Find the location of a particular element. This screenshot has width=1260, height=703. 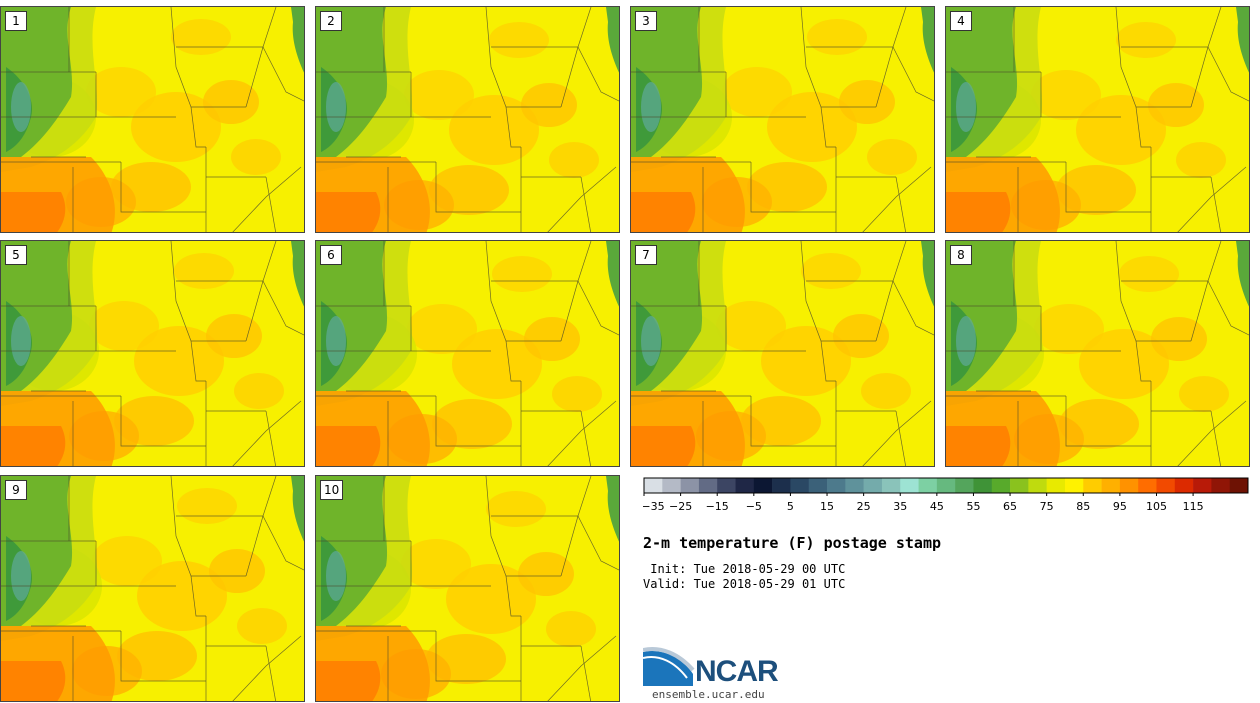

member-panel-7: 7 is located at coordinates (782, 353).